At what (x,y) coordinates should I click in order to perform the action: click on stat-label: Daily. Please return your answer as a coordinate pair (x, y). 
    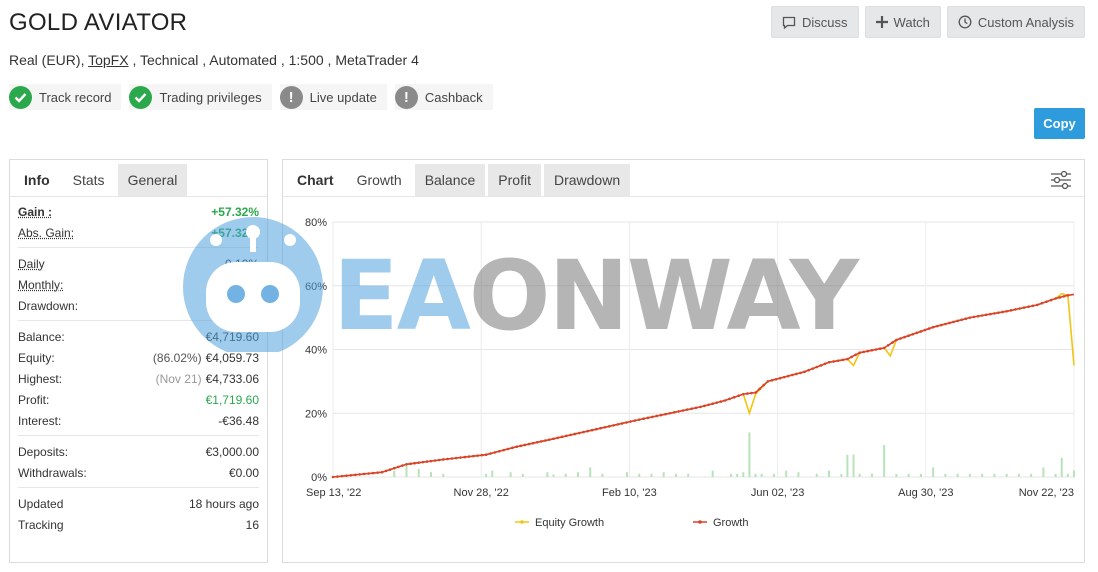
    Looking at the image, I should click on (31, 263).